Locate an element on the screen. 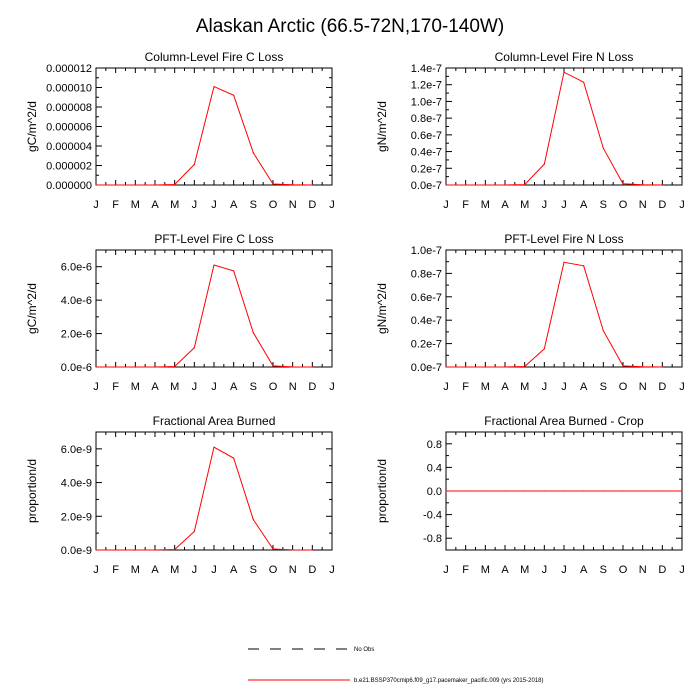 This screenshot has height=700, width=700. y-axis-label: gN/m^2/d is located at coordinates (382, 126).